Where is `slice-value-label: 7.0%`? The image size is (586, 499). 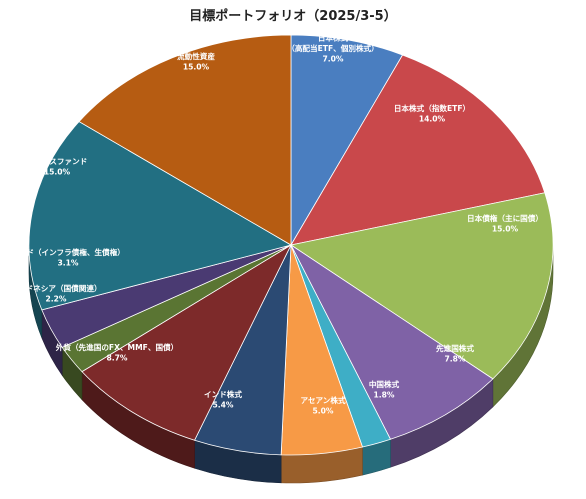
slice-value-label: 7.0% is located at coordinates (332, 59).